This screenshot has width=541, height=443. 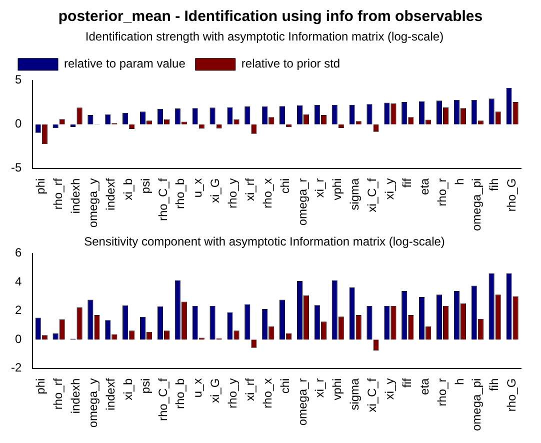 I want to click on y-tick-label: 5, so click(x=18, y=79).